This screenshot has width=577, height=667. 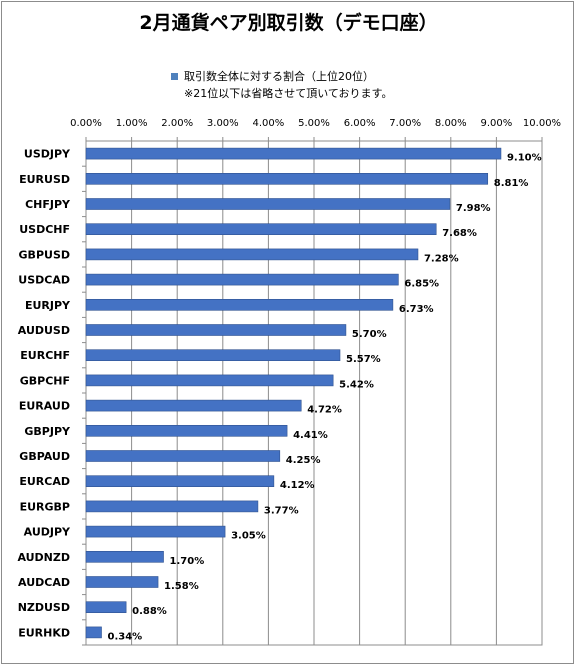 I want to click on legend-entry: 取引数全体に対する割合（上位20位）, so click(x=281, y=76).